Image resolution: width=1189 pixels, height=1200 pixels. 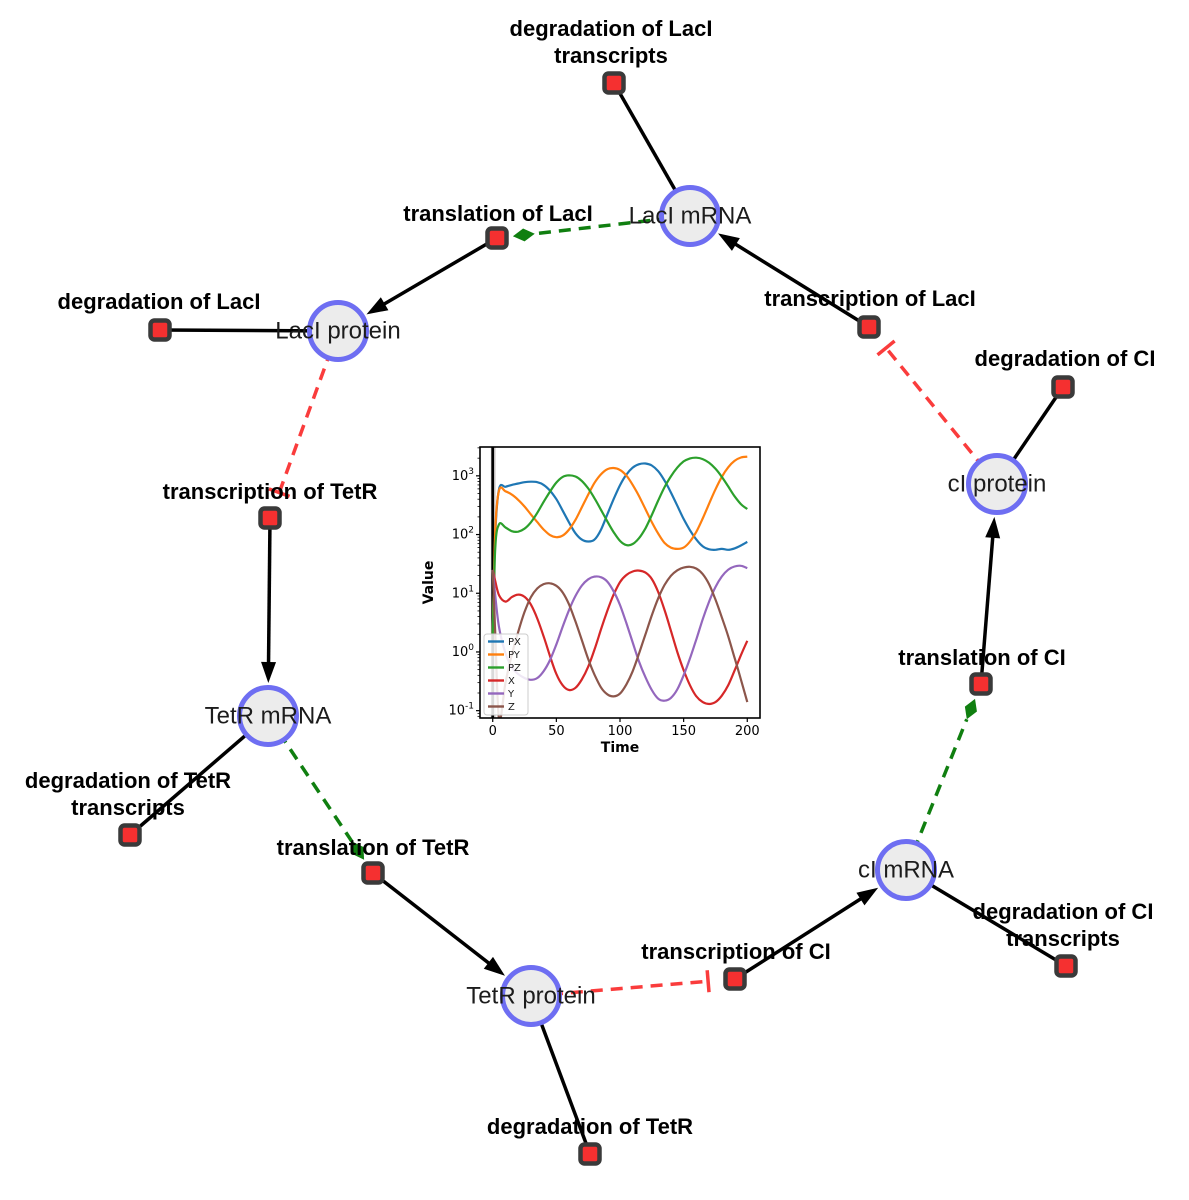 I want to click on reaction-label-deg-ci: degradation of CI, so click(x=1065, y=358).